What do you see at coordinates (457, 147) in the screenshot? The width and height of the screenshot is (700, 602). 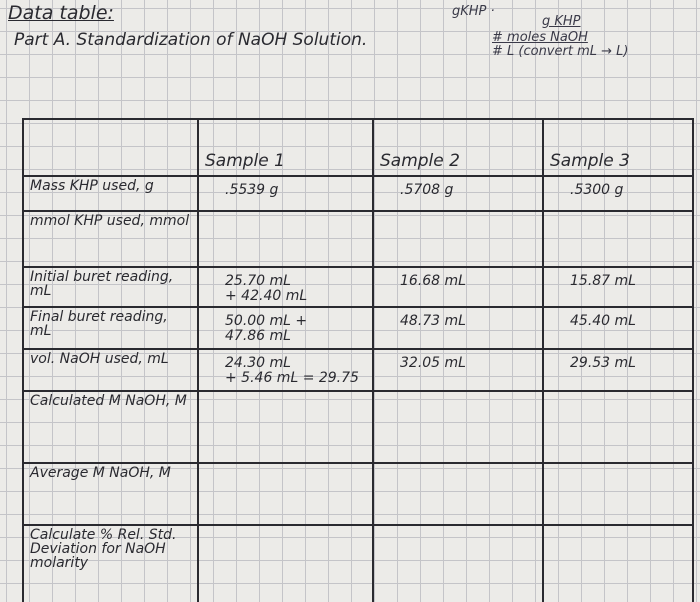 I see `header-cell: Sample 2` at bounding box center [457, 147].